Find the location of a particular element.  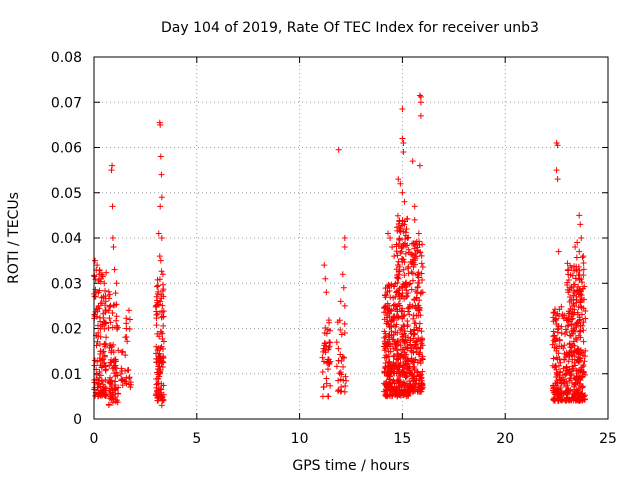

x-tick-label: 0 is located at coordinates (94, 439).